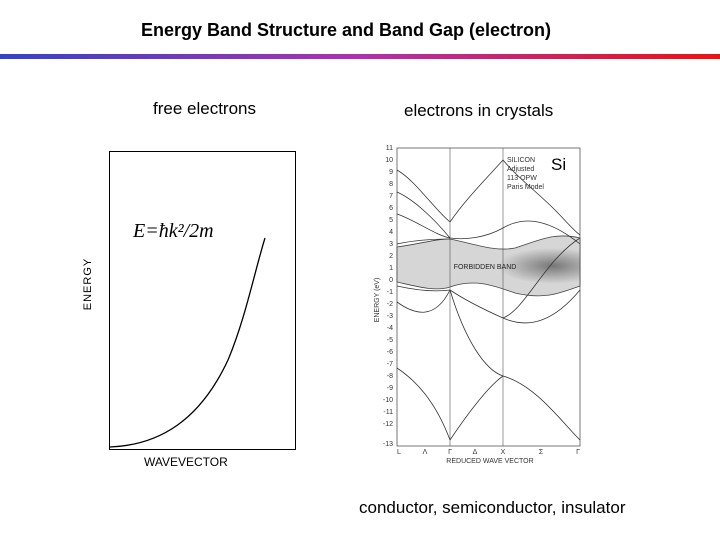  I want to click on y-tick-label: -12, so click(388, 424).